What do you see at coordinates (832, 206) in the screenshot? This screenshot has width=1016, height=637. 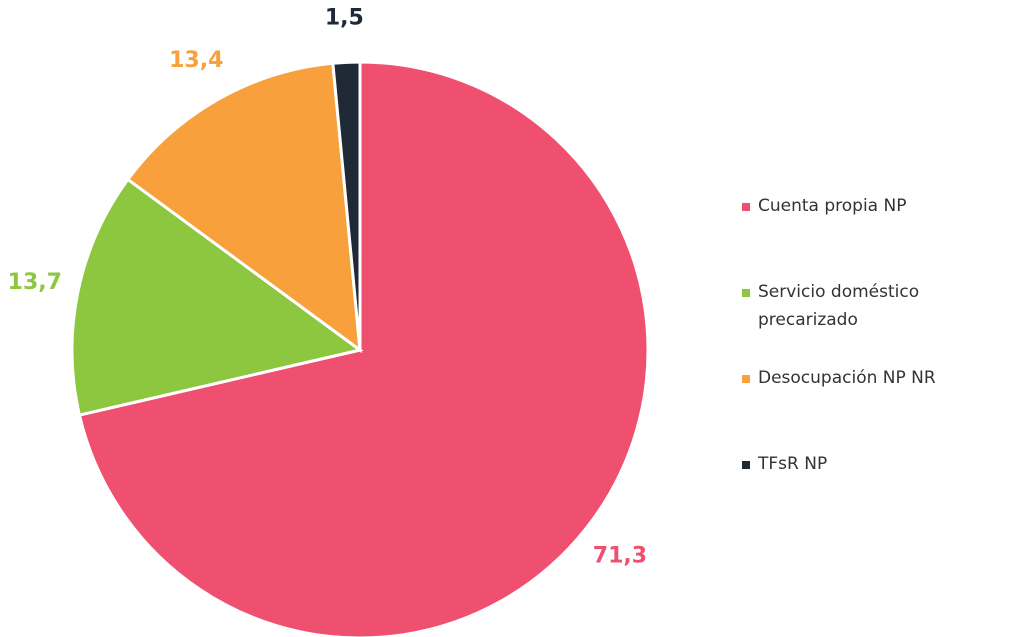 I see `legend-label: Cuenta propia NP` at bounding box center [832, 206].